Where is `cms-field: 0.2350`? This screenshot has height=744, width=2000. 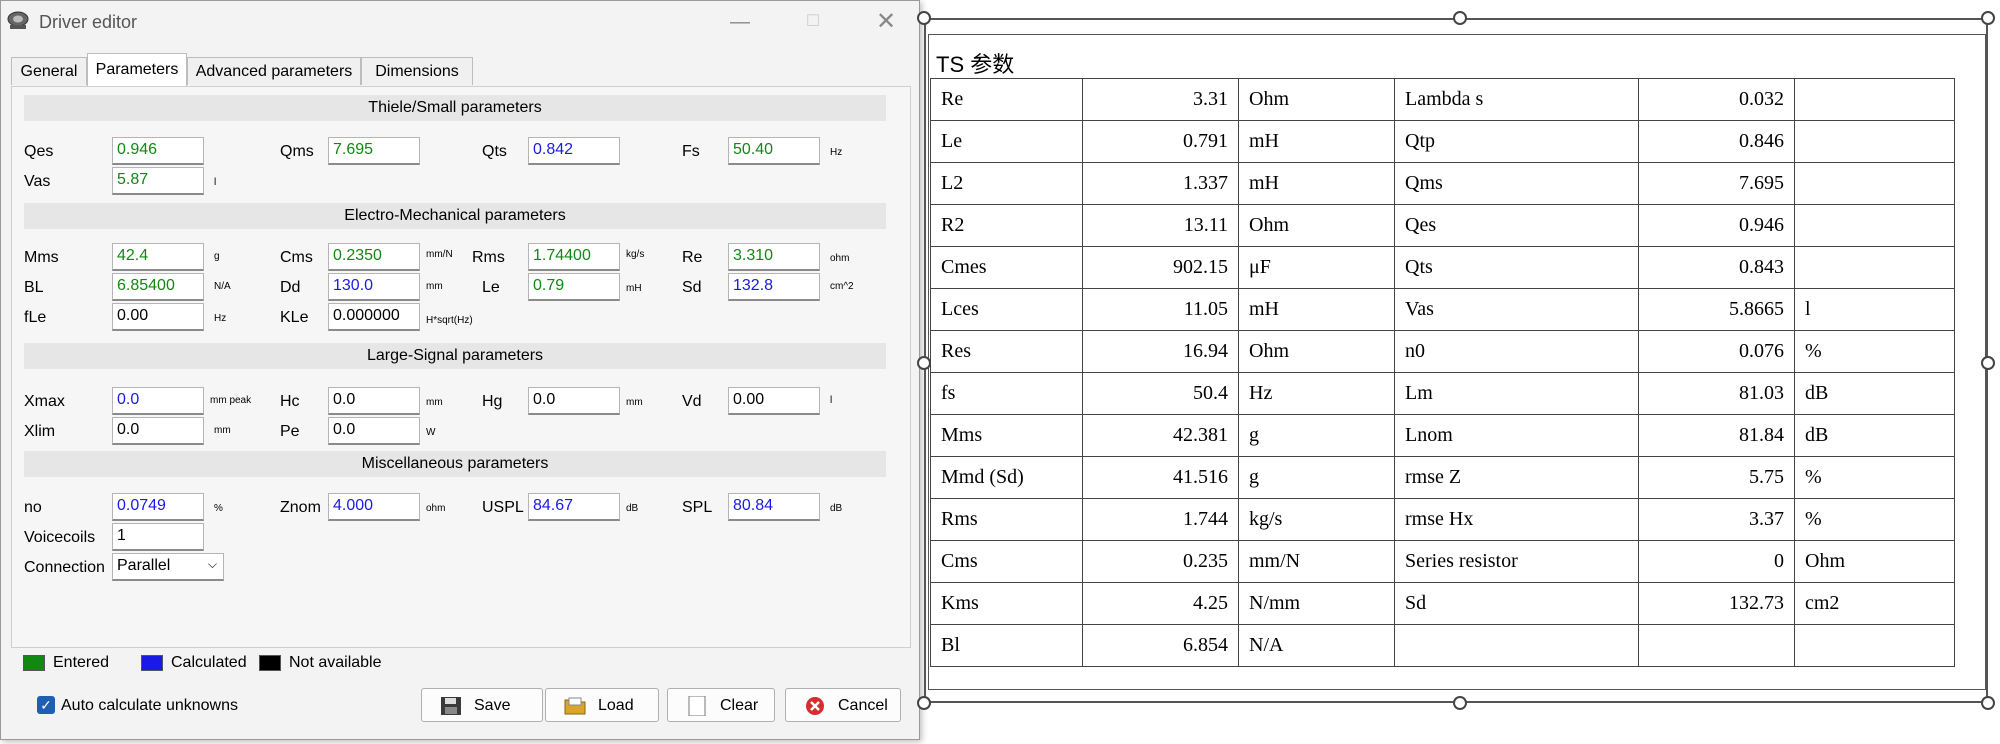
cms-field: 0.2350 is located at coordinates (374, 257).